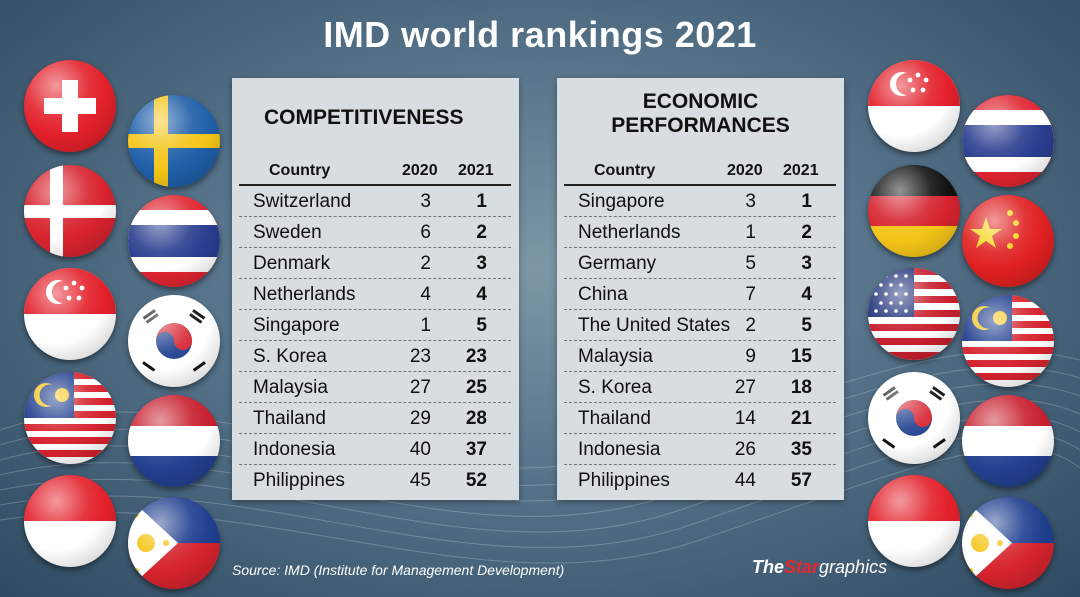  I want to click on rank-2021-cell: 57, so click(801, 480).